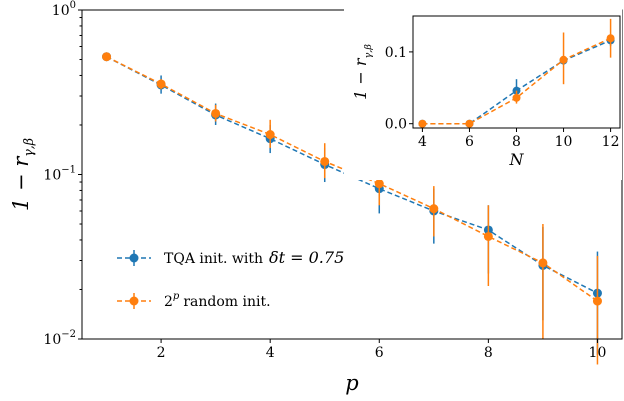 The height and width of the screenshot is (401, 624). What do you see at coordinates (611, 142) in the screenshot?
I see `x-tick-label: 12` at bounding box center [611, 142].